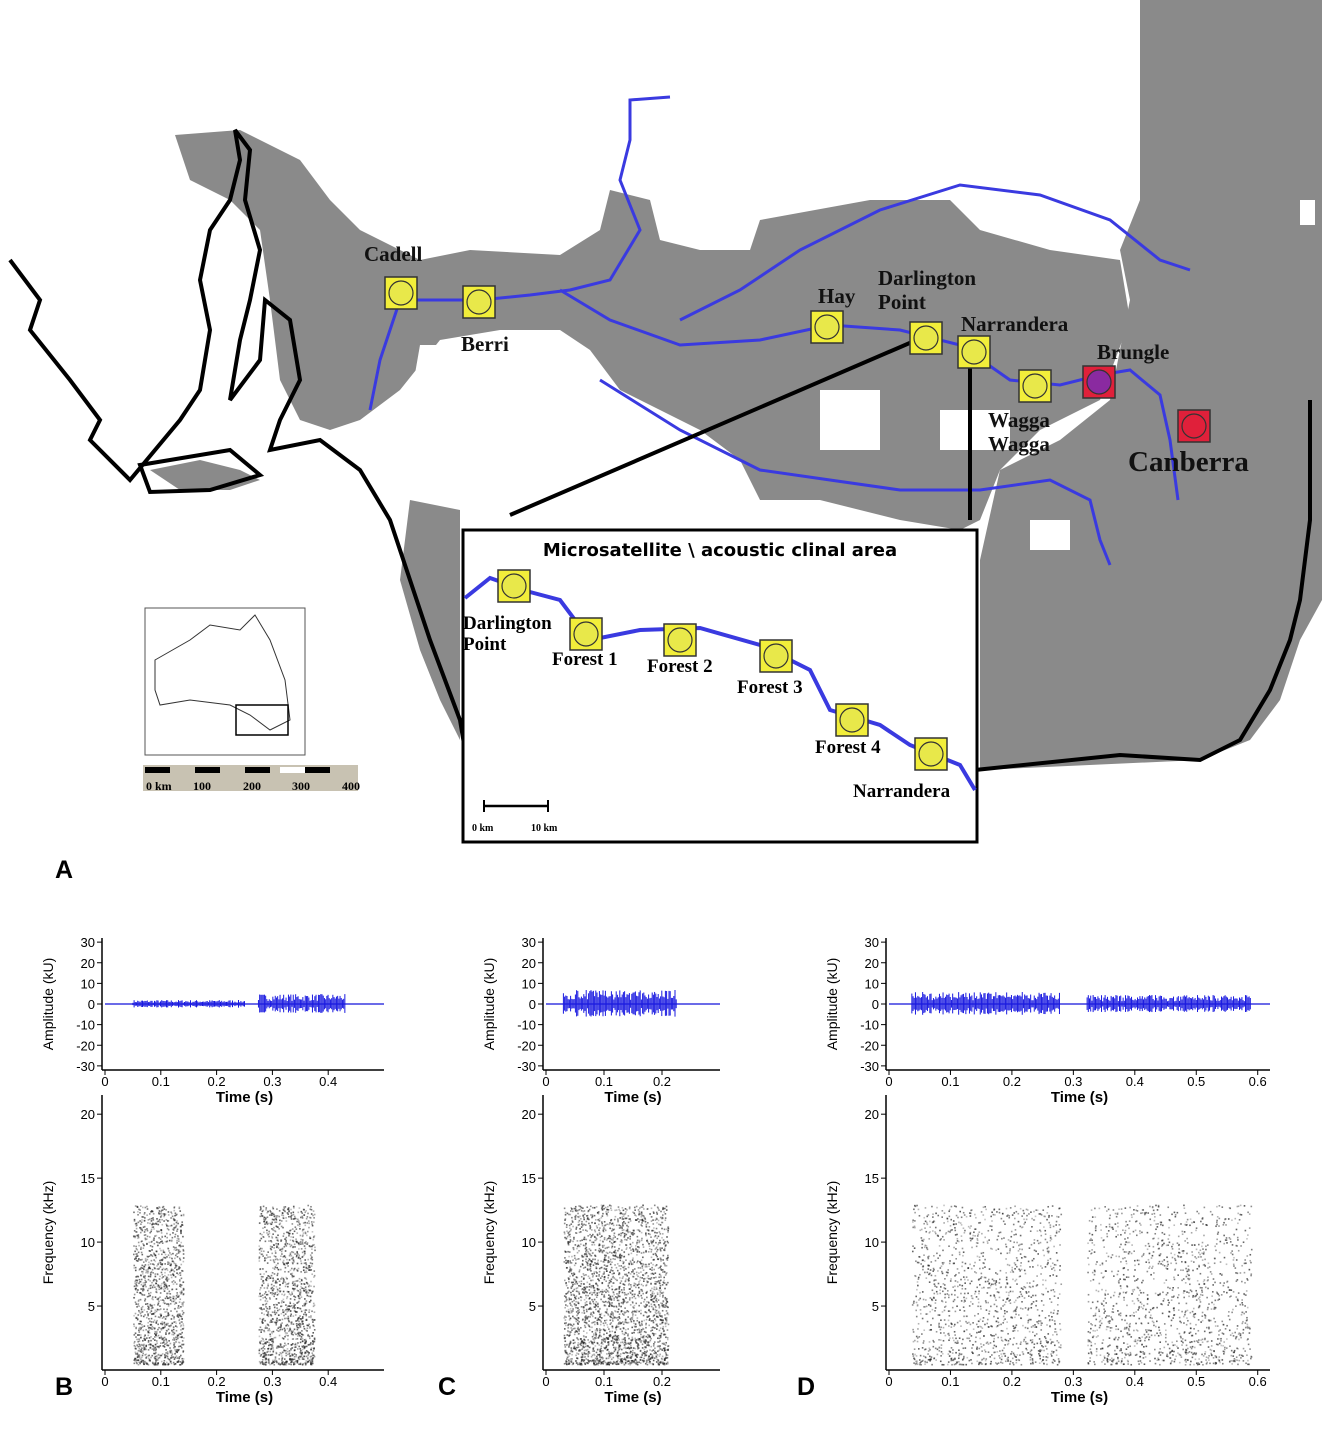 This screenshot has height=1431, width=1322. I want to click on x-tick-label: 0.1, so click(161, 1081).